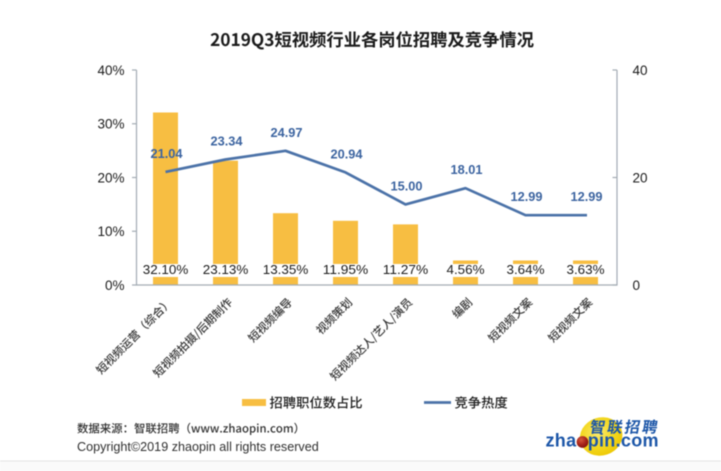  What do you see at coordinates (226, 269) in the screenshot?
I see `svg-text: 23.13%` at bounding box center [226, 269].